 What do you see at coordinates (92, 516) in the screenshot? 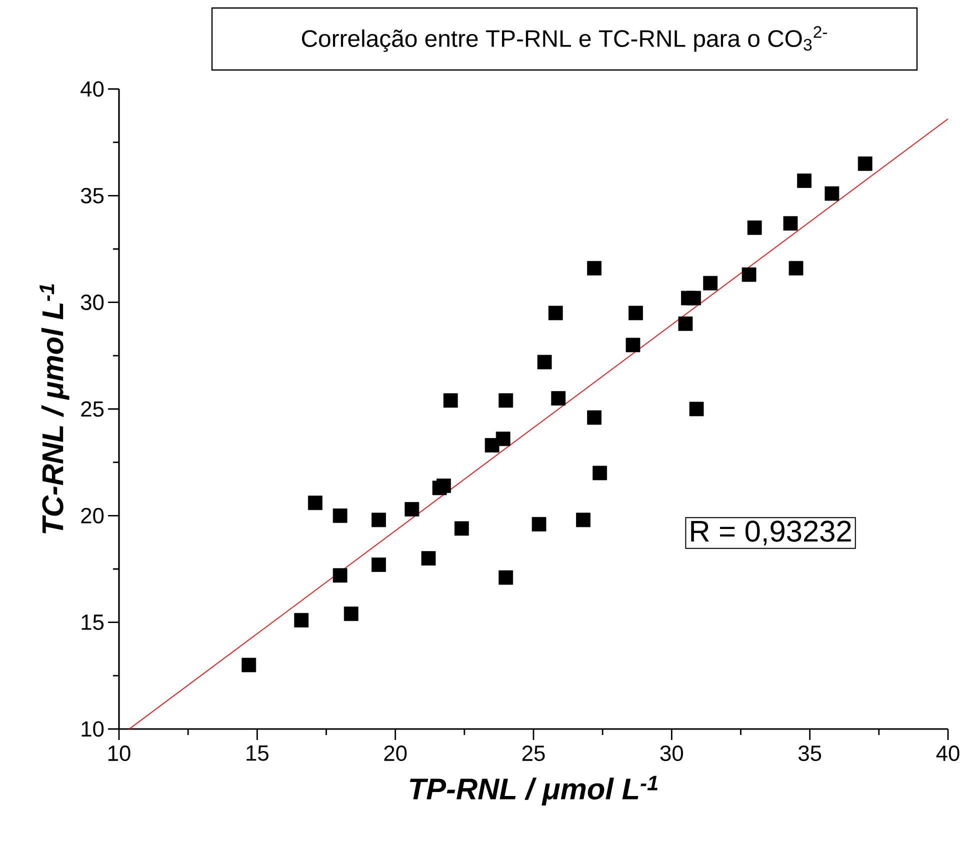
I see `y-tick-label: 20` at bounding box center [92, 516].